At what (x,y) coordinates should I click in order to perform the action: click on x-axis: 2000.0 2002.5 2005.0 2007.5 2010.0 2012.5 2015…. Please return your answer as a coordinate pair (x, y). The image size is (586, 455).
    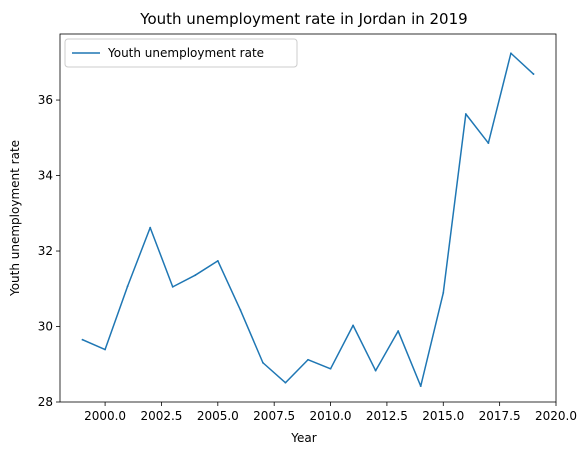
    Looking at the image, I should click on (330, 412).